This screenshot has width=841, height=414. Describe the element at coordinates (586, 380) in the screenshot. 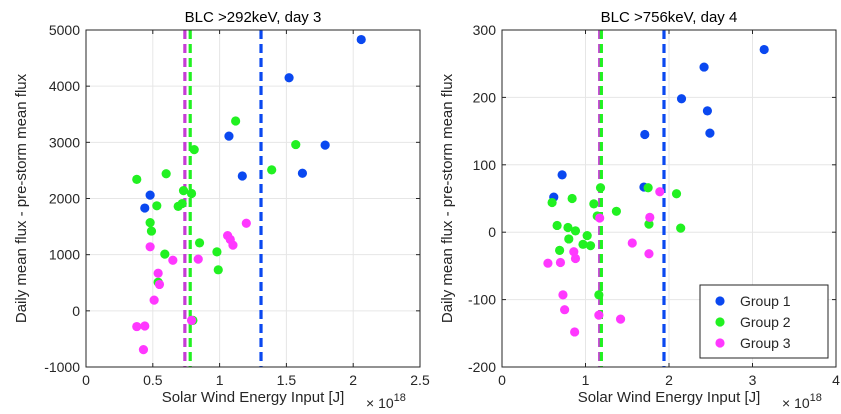

I see `x-tick-label: 1` at that location.